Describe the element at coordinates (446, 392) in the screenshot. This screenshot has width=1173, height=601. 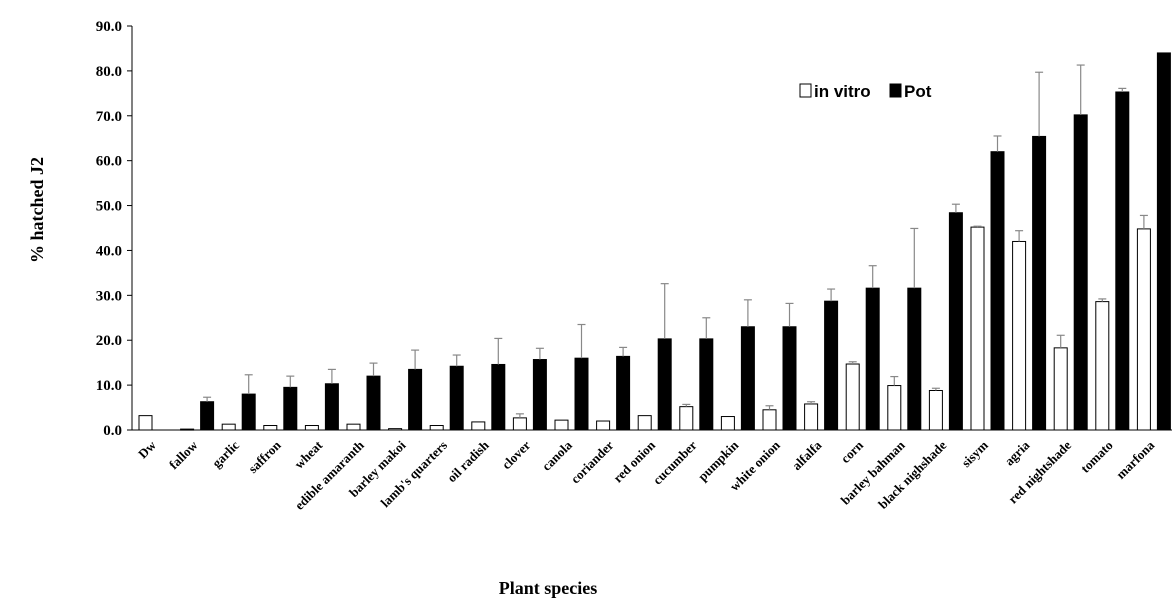
I see `category-group-lamb-s-quarters` at that location.